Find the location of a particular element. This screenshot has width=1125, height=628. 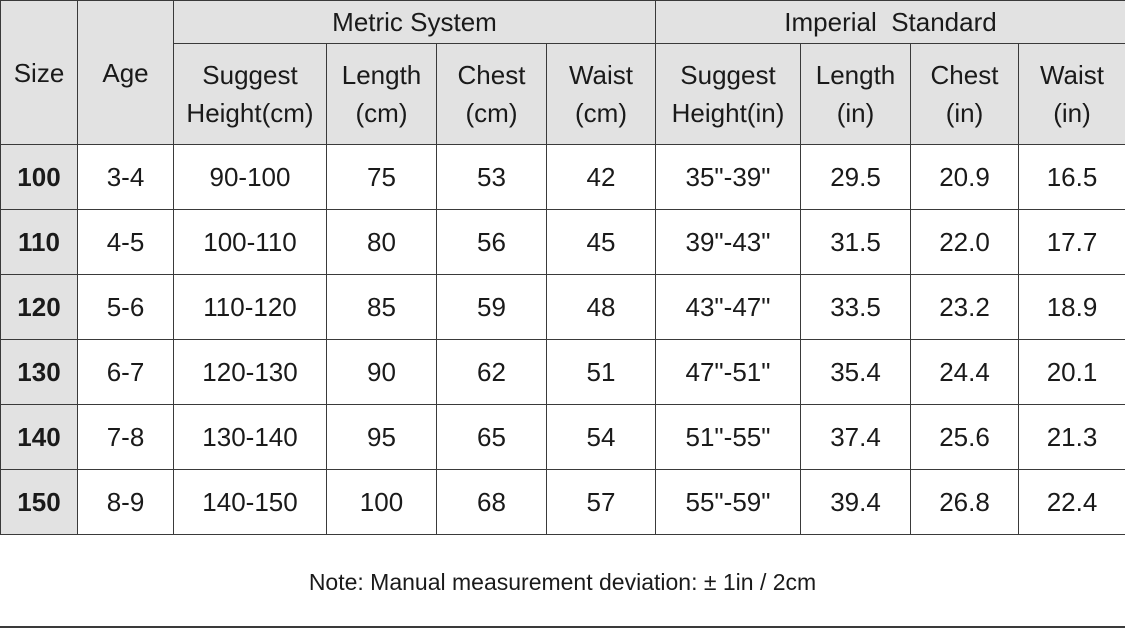

table-cell: 22.4 is located at coordinates (1071, 502).